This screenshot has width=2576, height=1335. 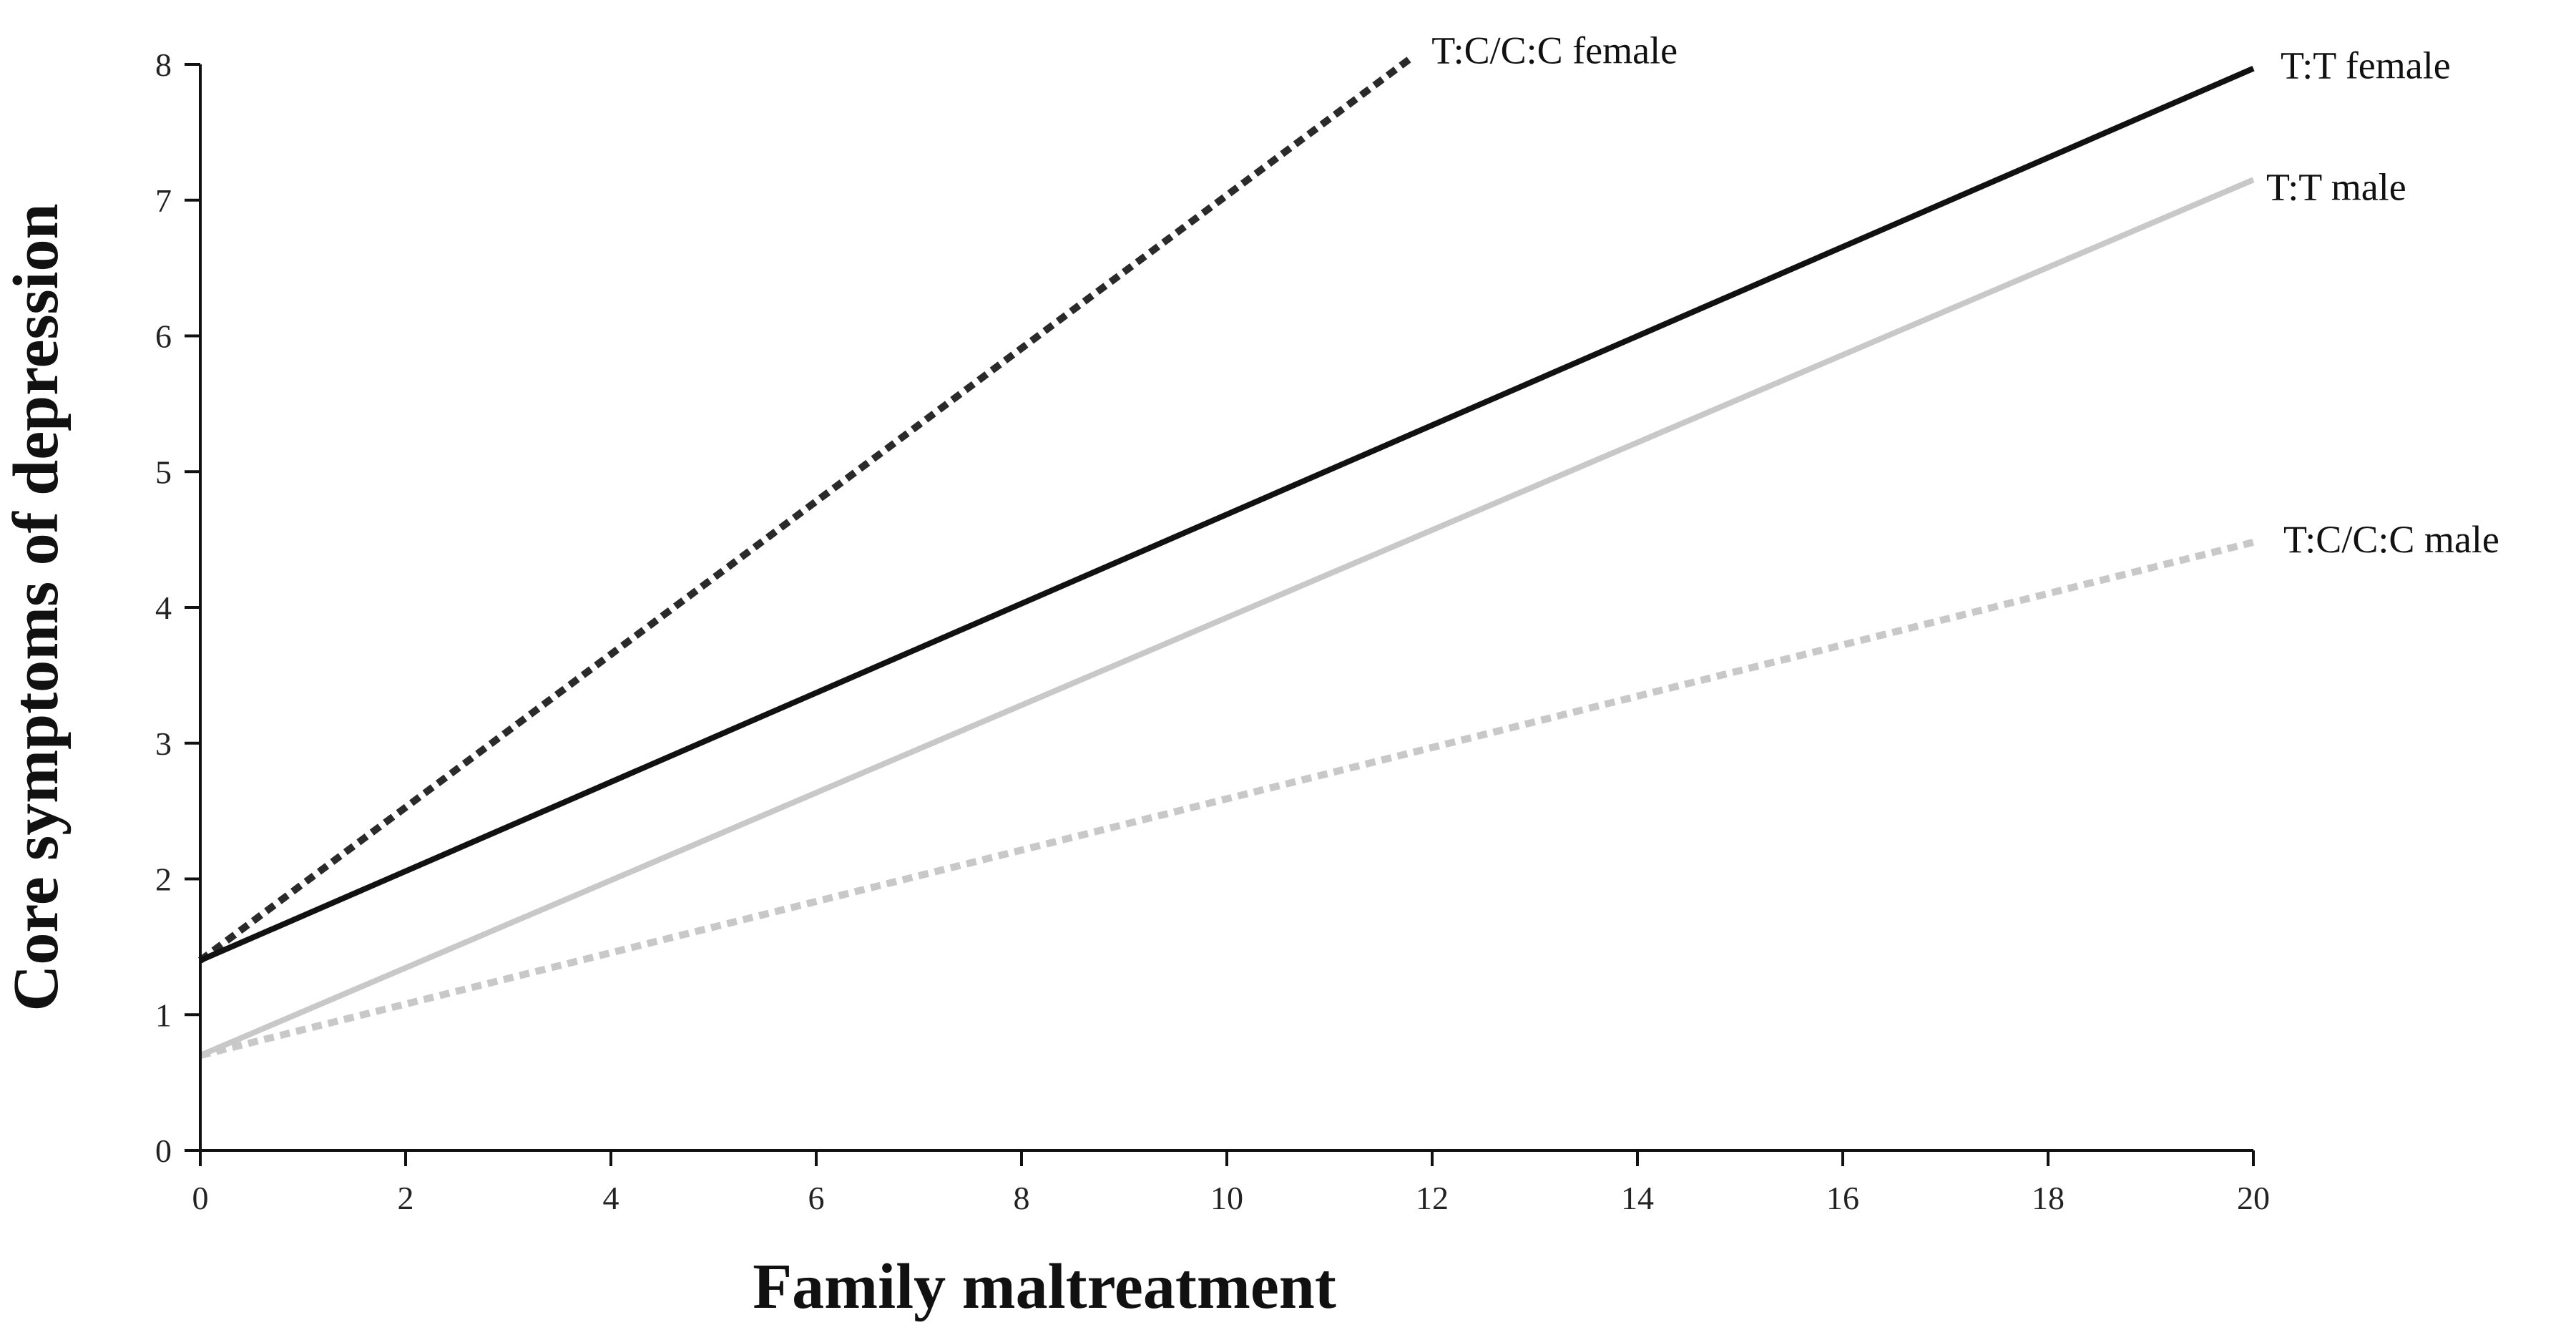 I want to click on x-tick-label: 6, so click(x=817, y=1198).